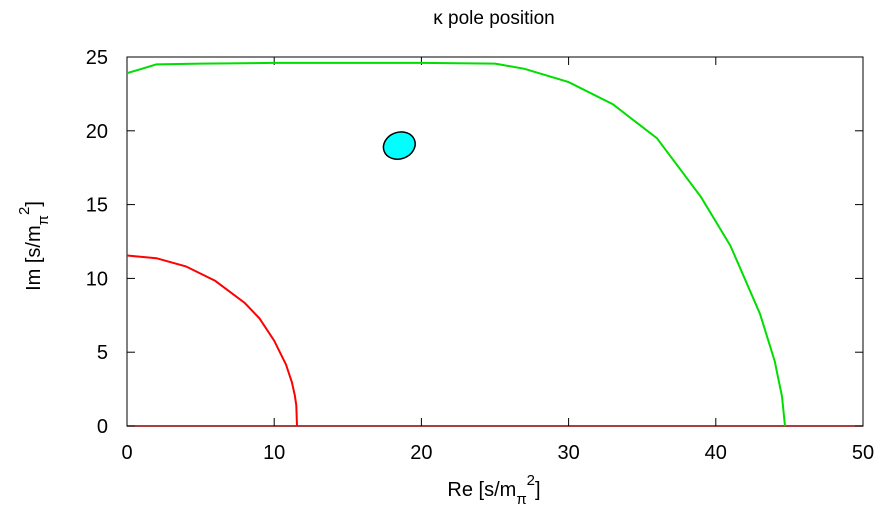 The height and width of the screenshot is (515, 882). Describe the element at coordinates (716, 453) in the screenshot. I see `x-tick-label: 40` at that location.